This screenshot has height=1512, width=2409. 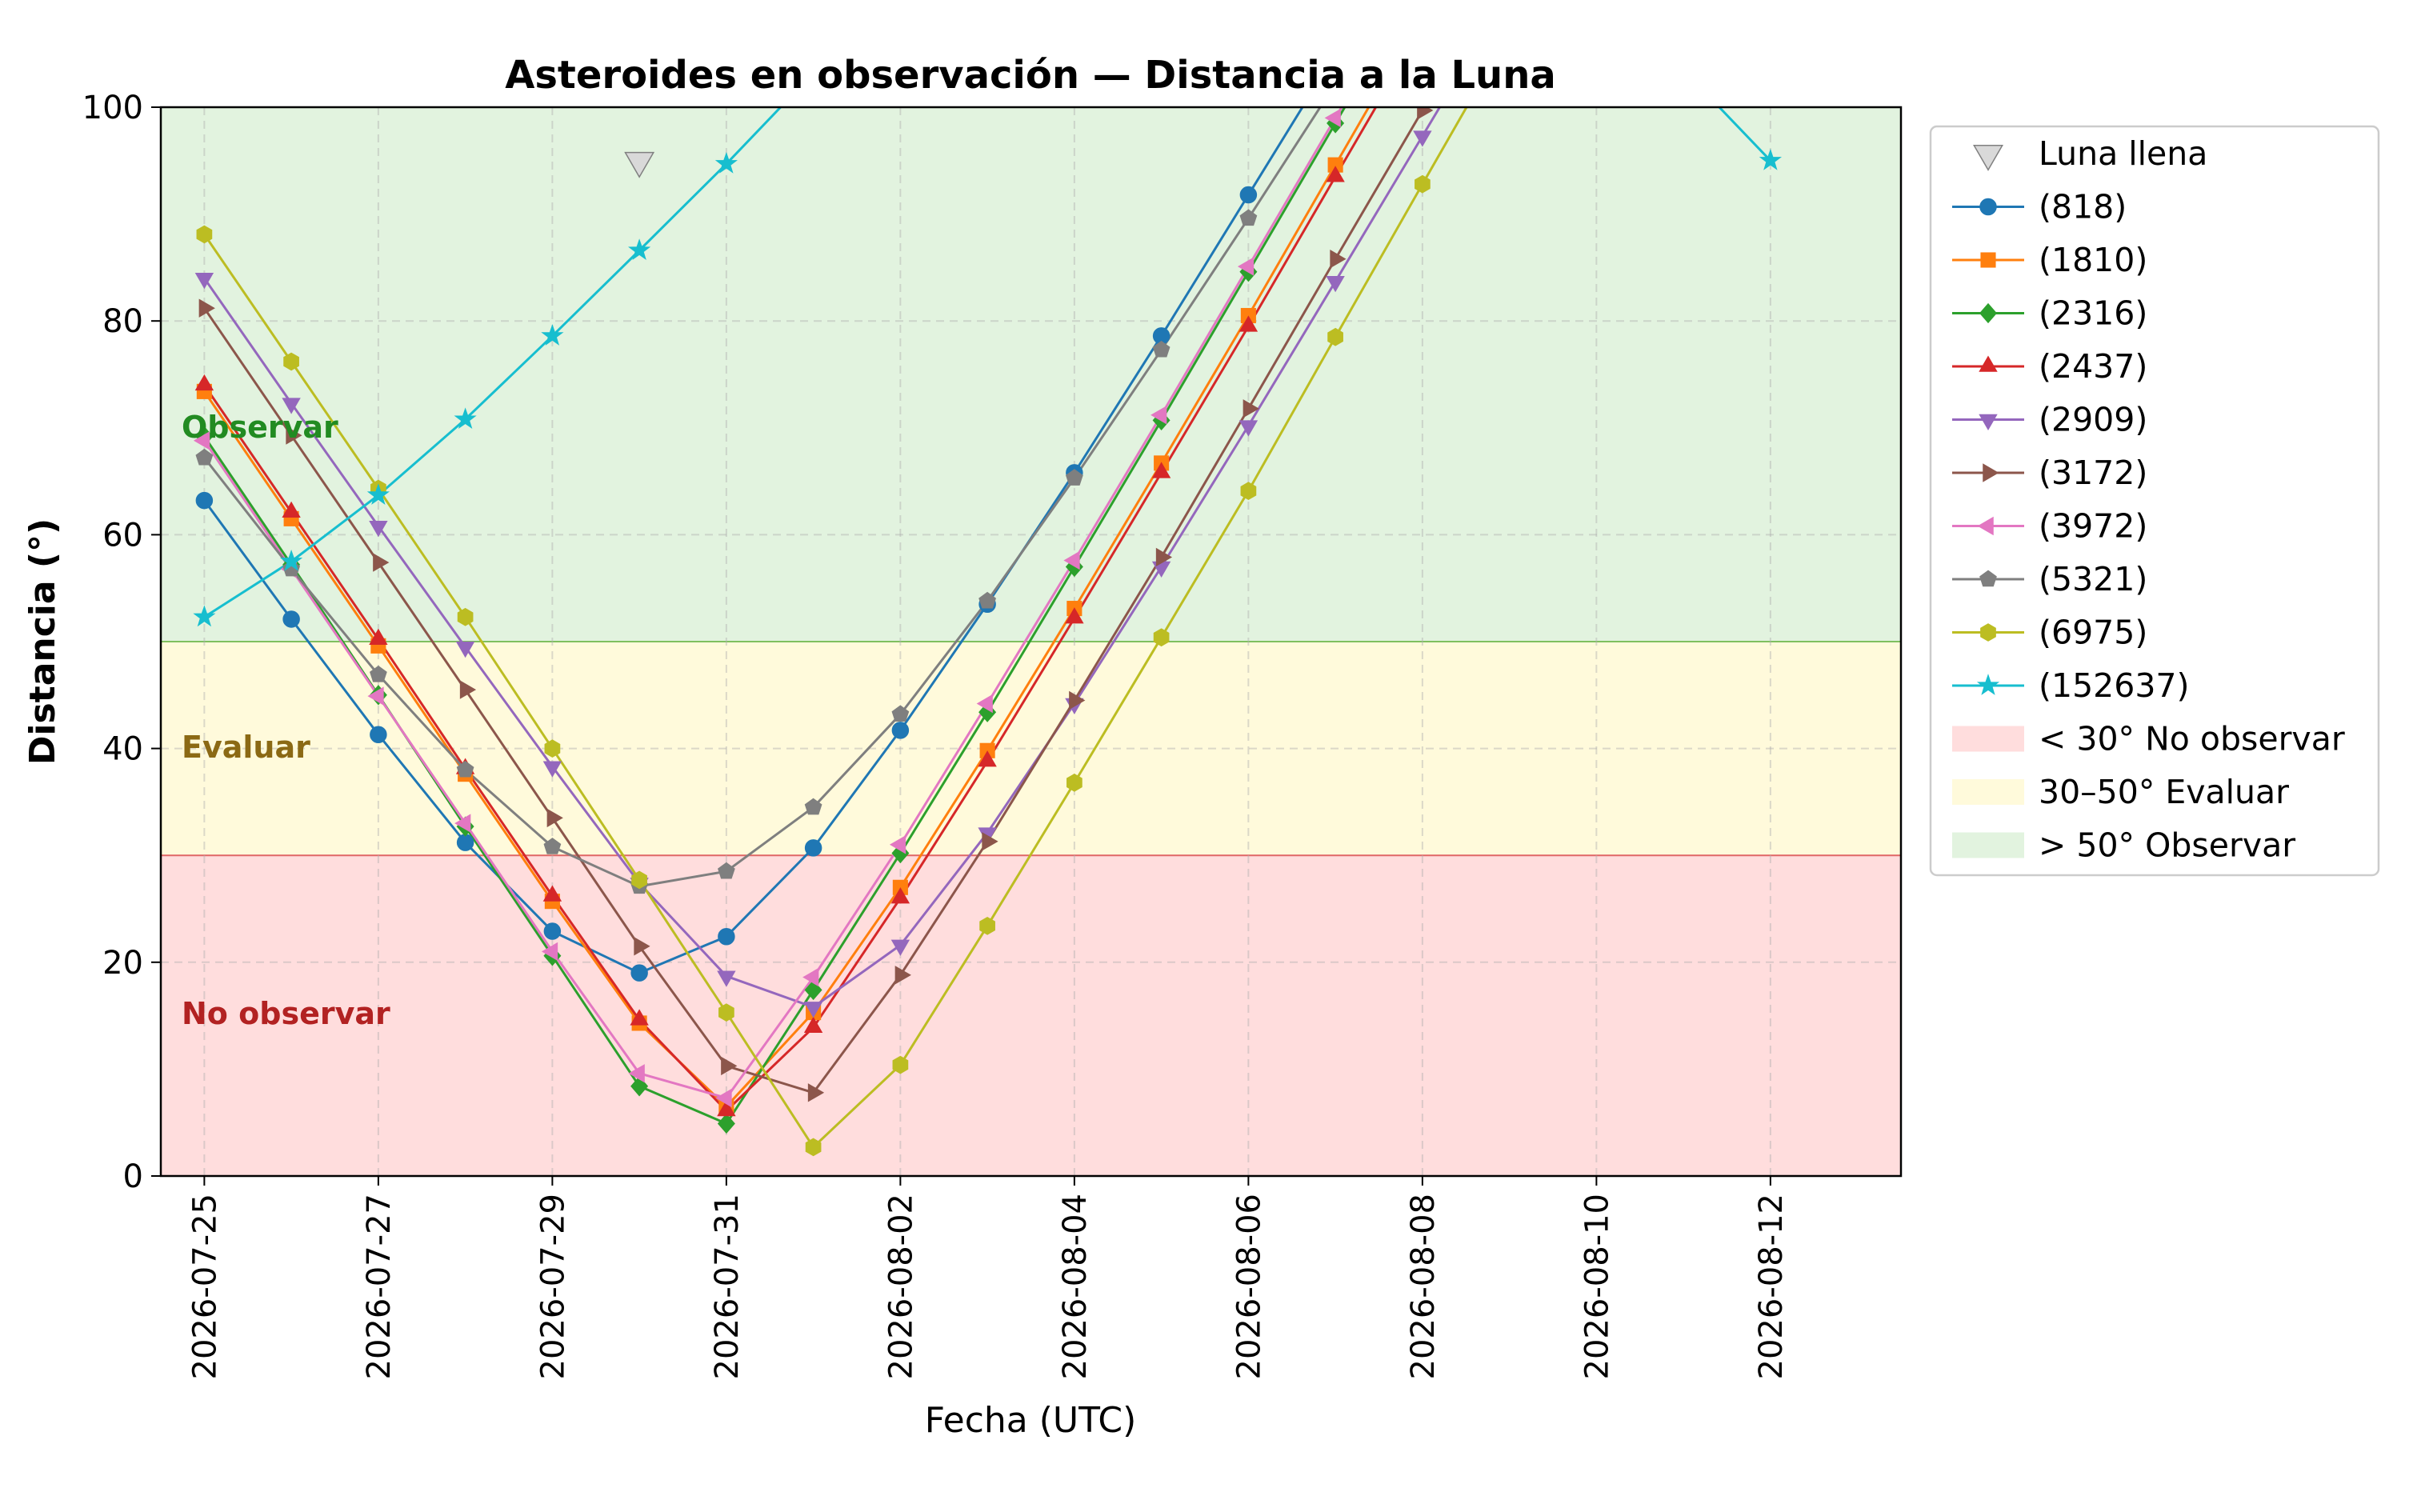 What do you see at coordinates (1423, 1286) in the screenshot?
I see `x-tick-label: 2026-08-08` at bounding box center [1423, 1286].